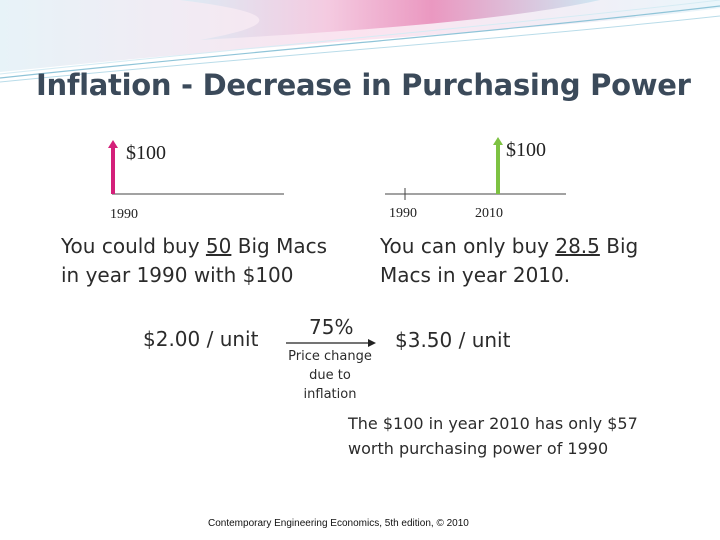  I want to click on caption-line3: inflation, so click(330, 394).